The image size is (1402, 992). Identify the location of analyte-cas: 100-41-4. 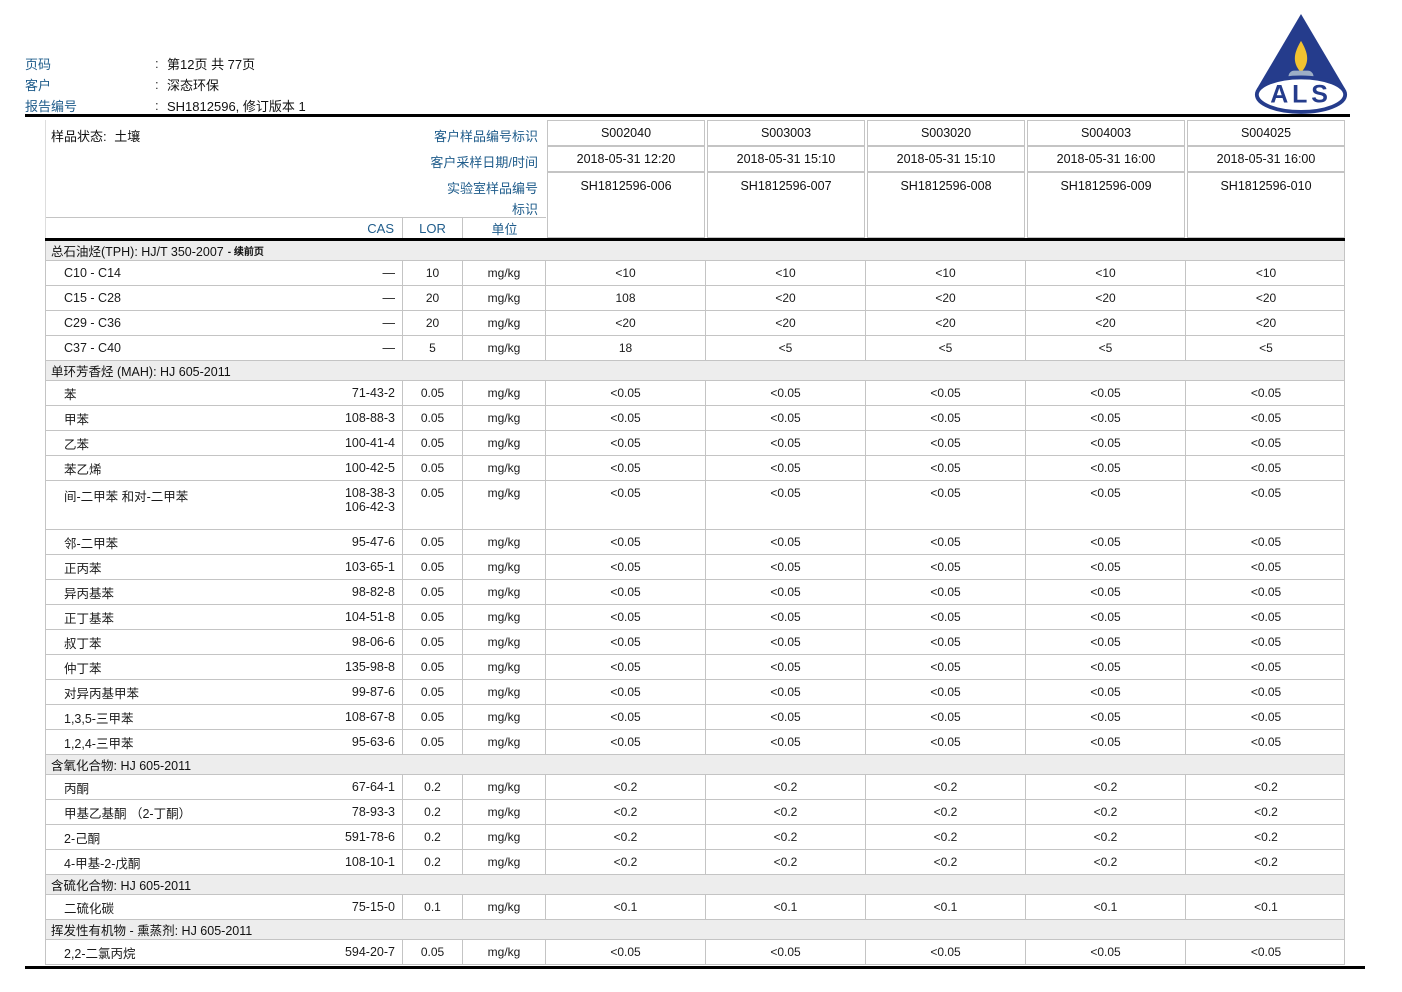
(369, 443).